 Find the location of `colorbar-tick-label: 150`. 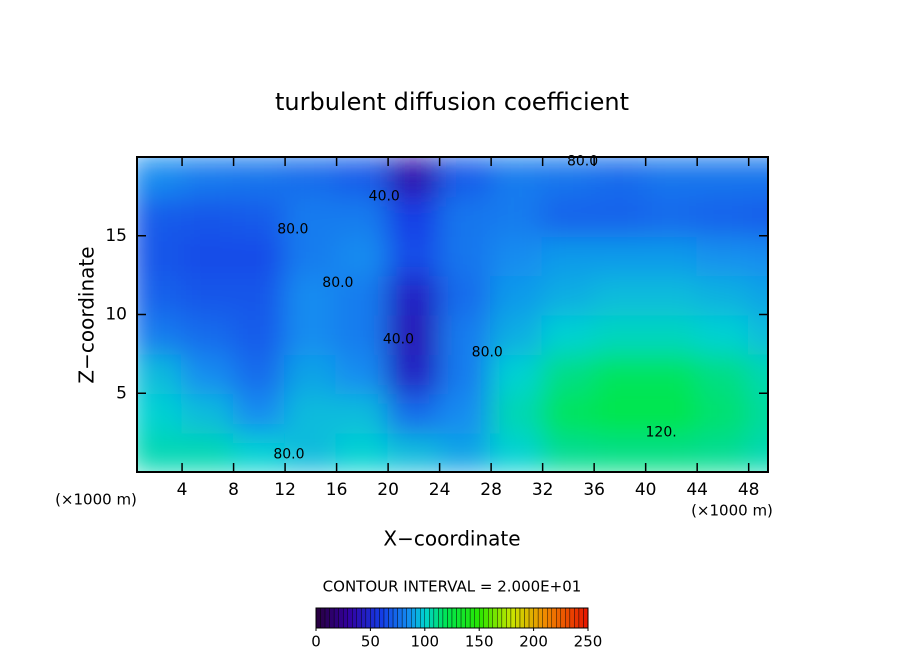

colorbar-tick-label: 150 is located at coordinates (479, 642).